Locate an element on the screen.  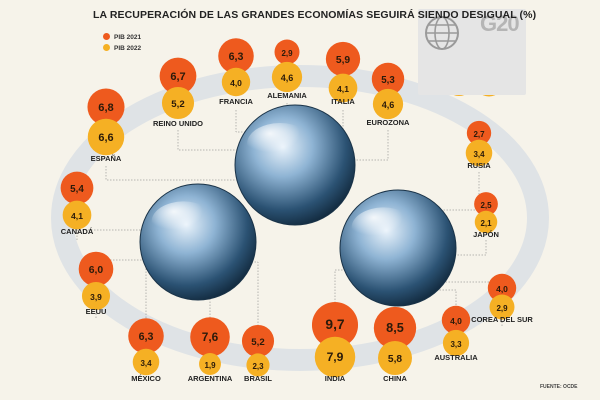
bubble-2022-label: 3,4 is located at coordinates (146, 363).